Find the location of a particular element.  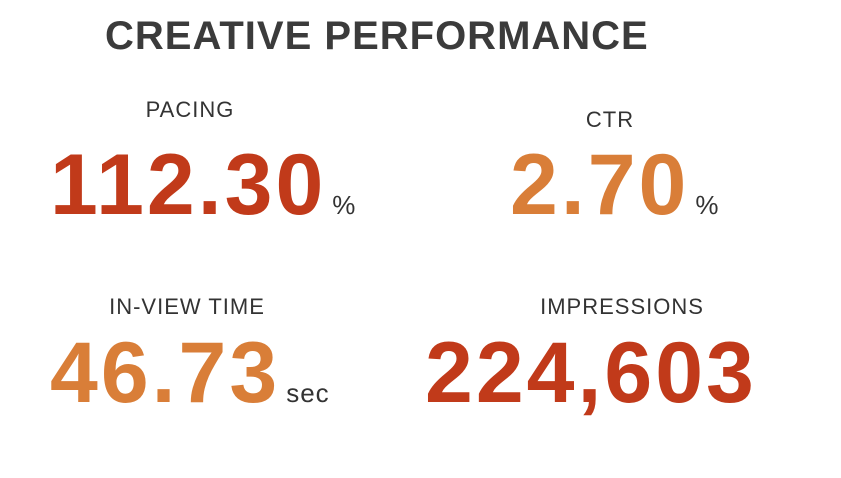

metric-value: 224,603 is located at coordinates (591, 373).